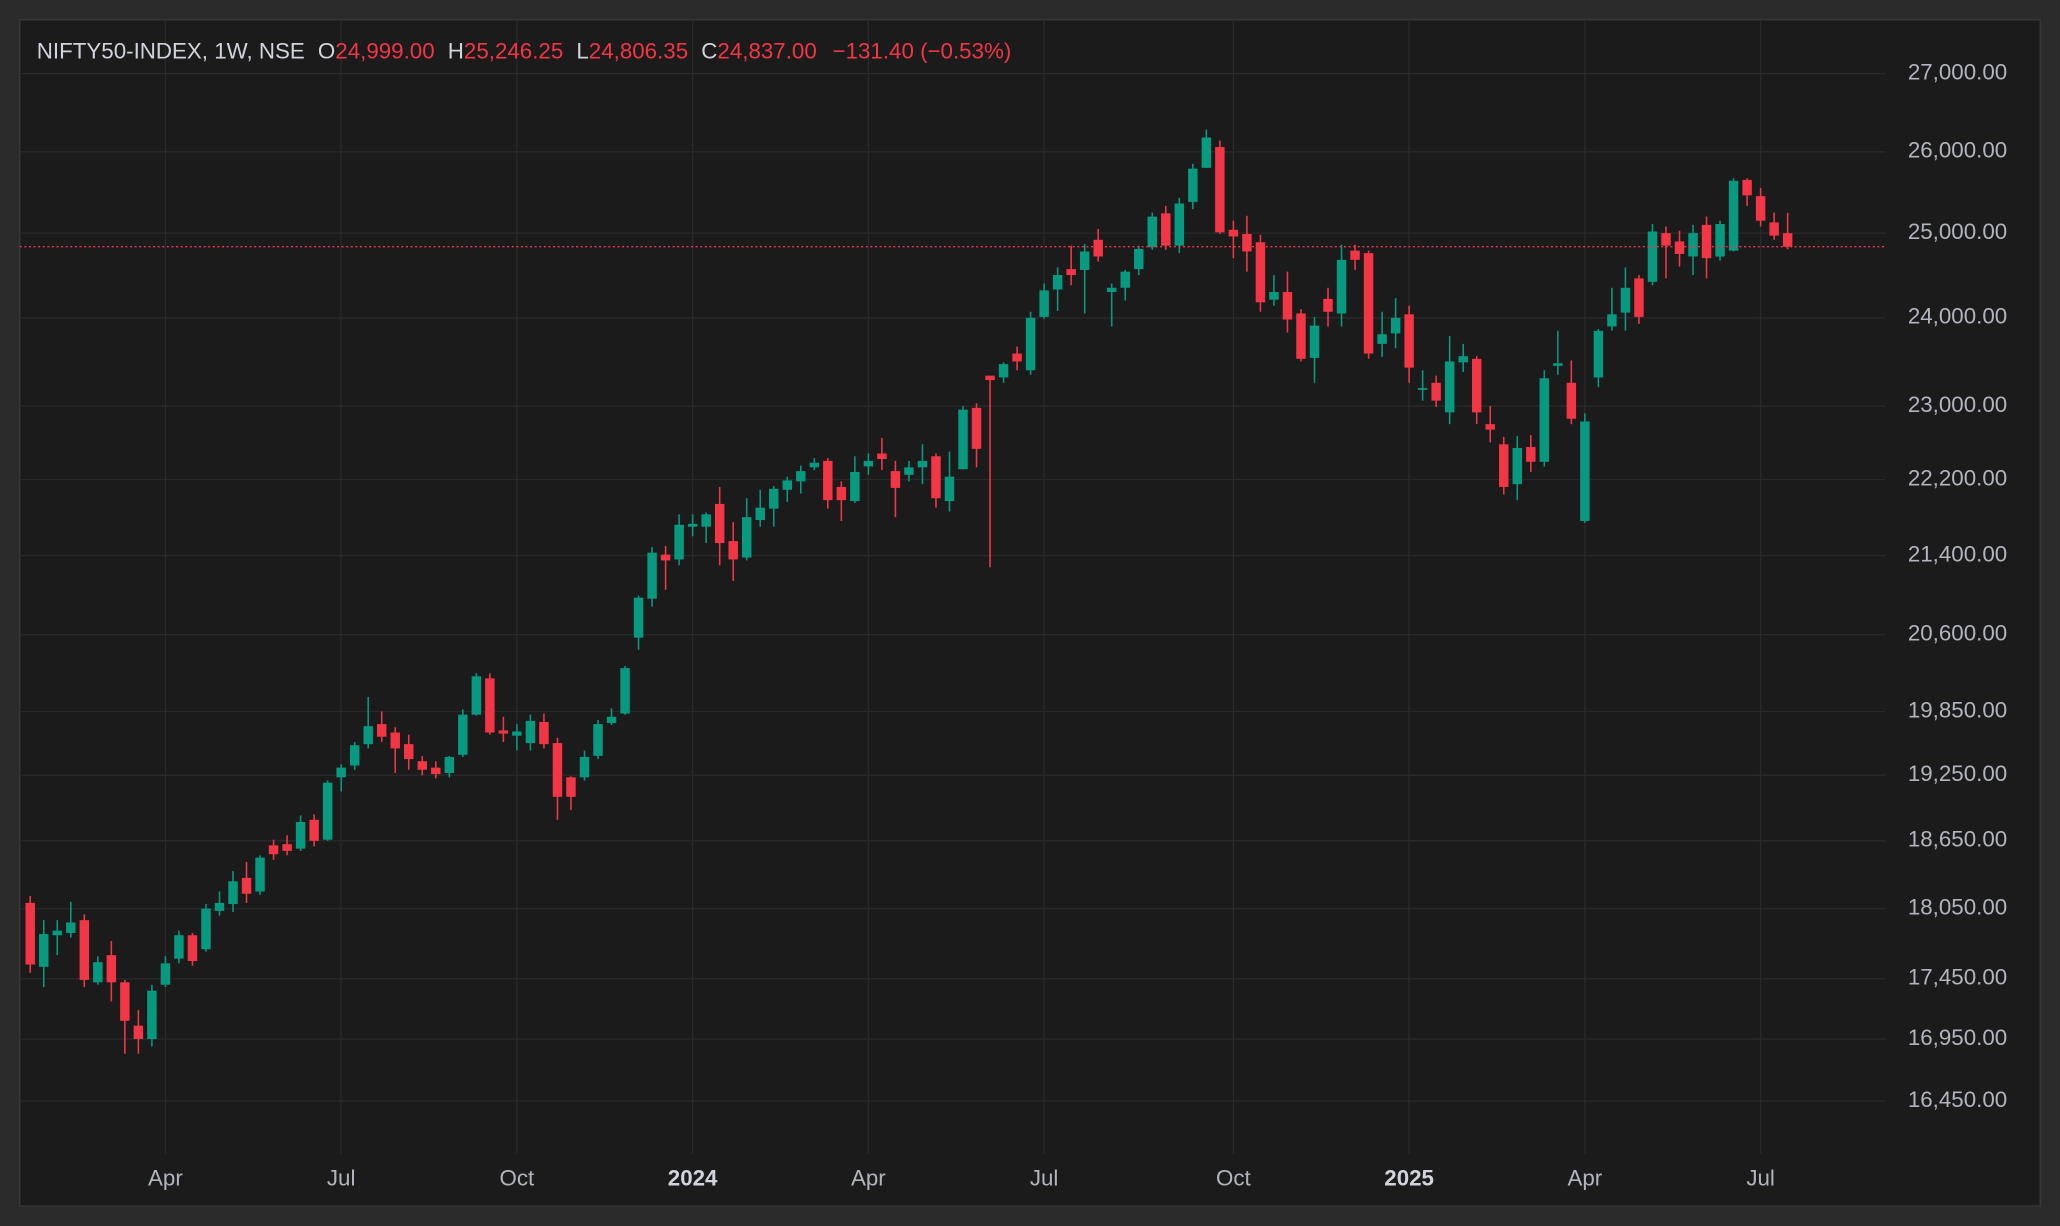 This screenshot has width=2060, height=1226. I want to click on close-label: C, so click(709, 50).